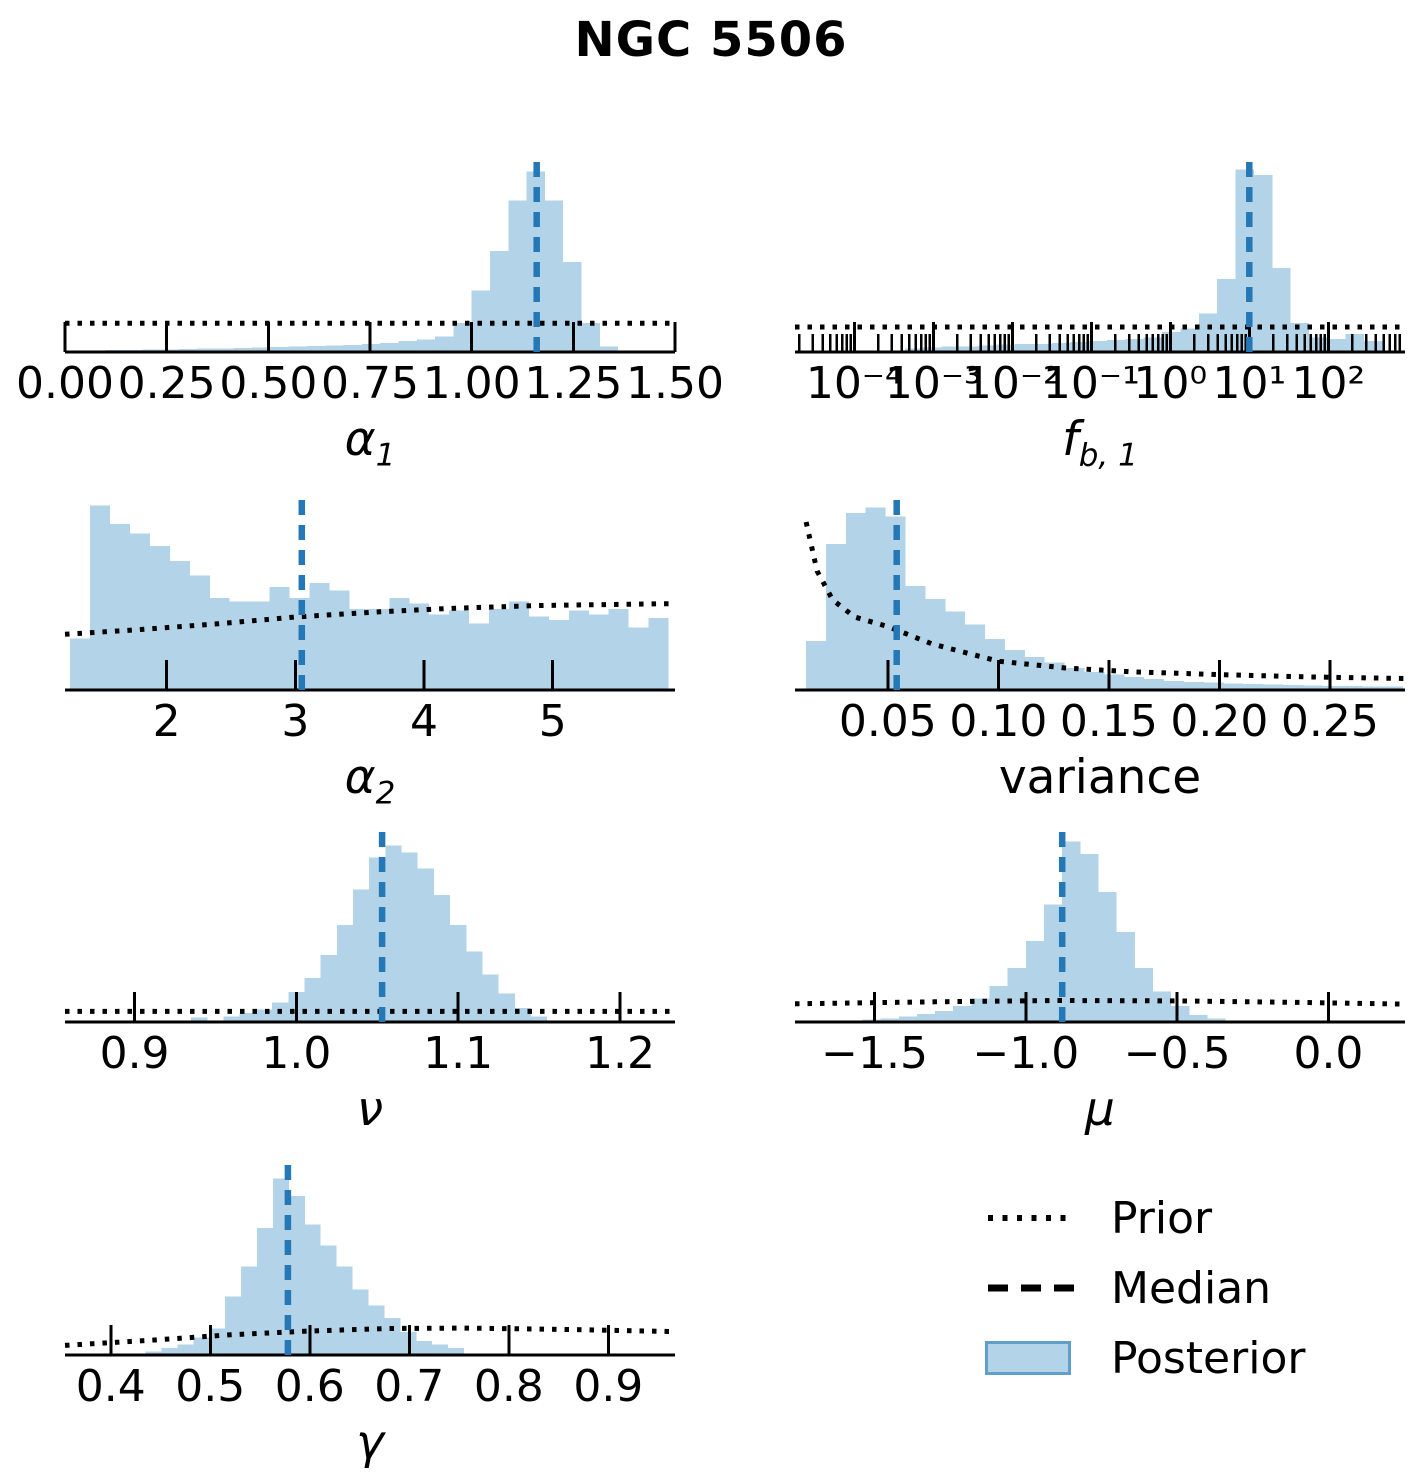 This screenshot has width=1422, height=1476. I want to click on tick-label: 10⁻³, so click(933, 383).